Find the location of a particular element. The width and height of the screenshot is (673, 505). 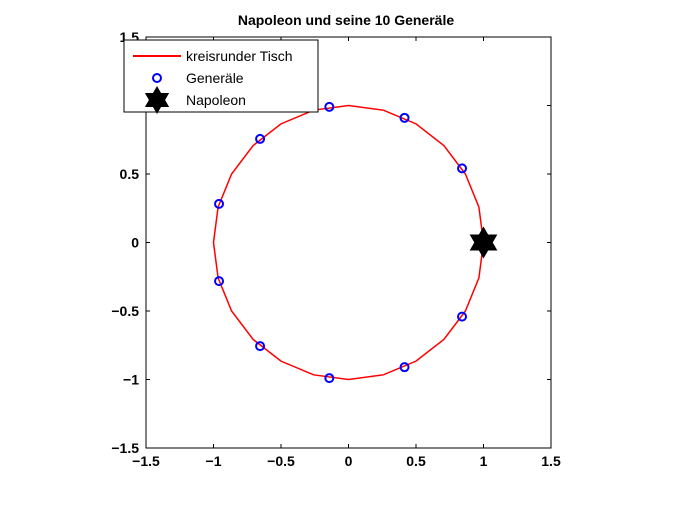

x-tick-label: 1 is located at coordinates (484, 461).